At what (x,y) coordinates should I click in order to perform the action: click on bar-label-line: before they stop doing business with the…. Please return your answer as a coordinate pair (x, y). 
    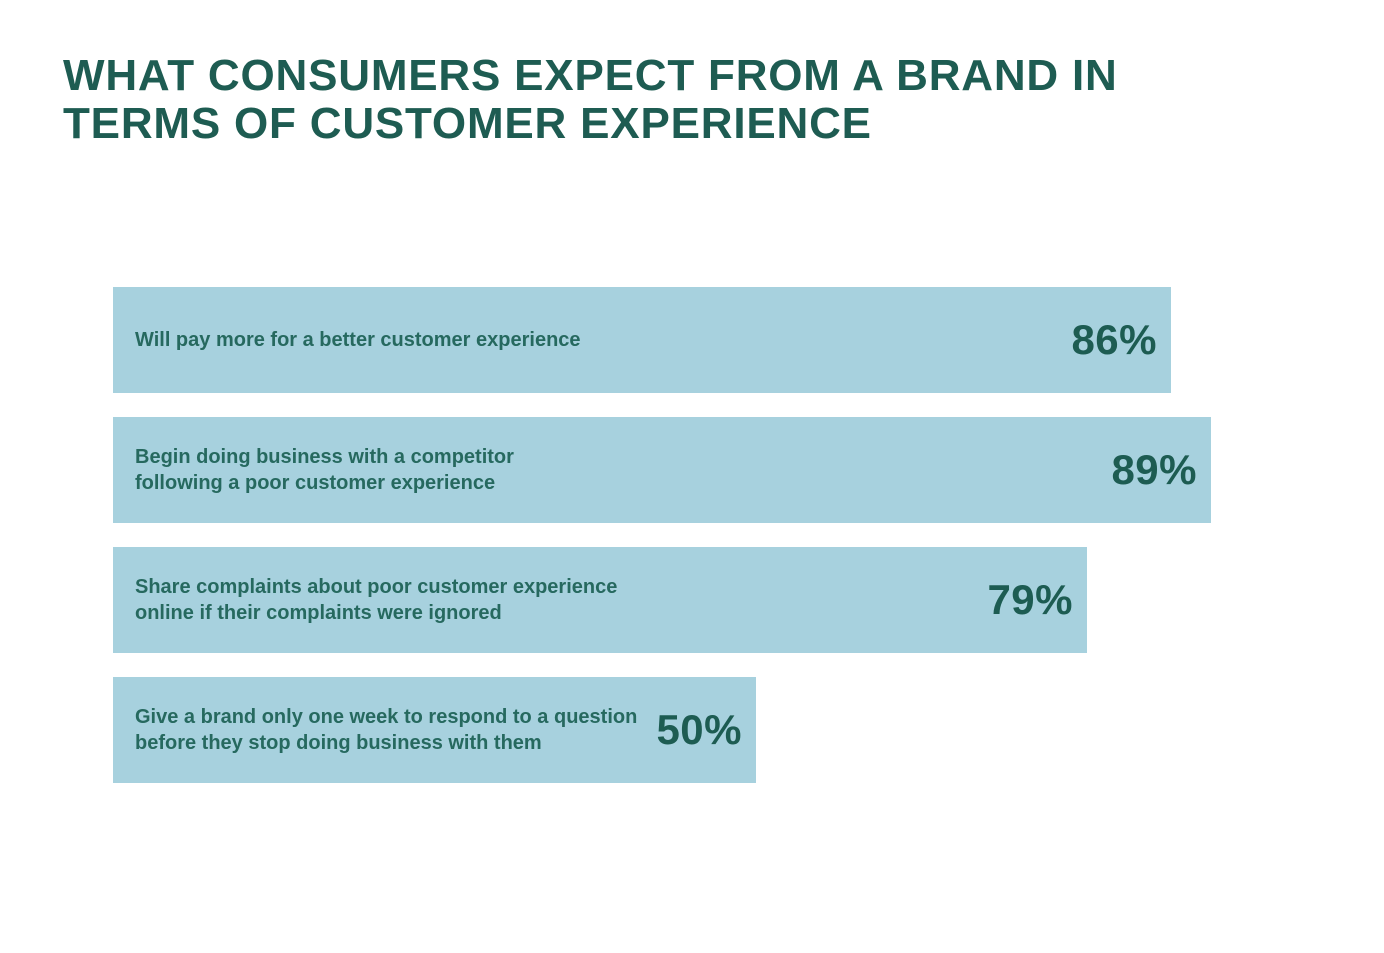
    Looking at the image, I should click on (338, 743).